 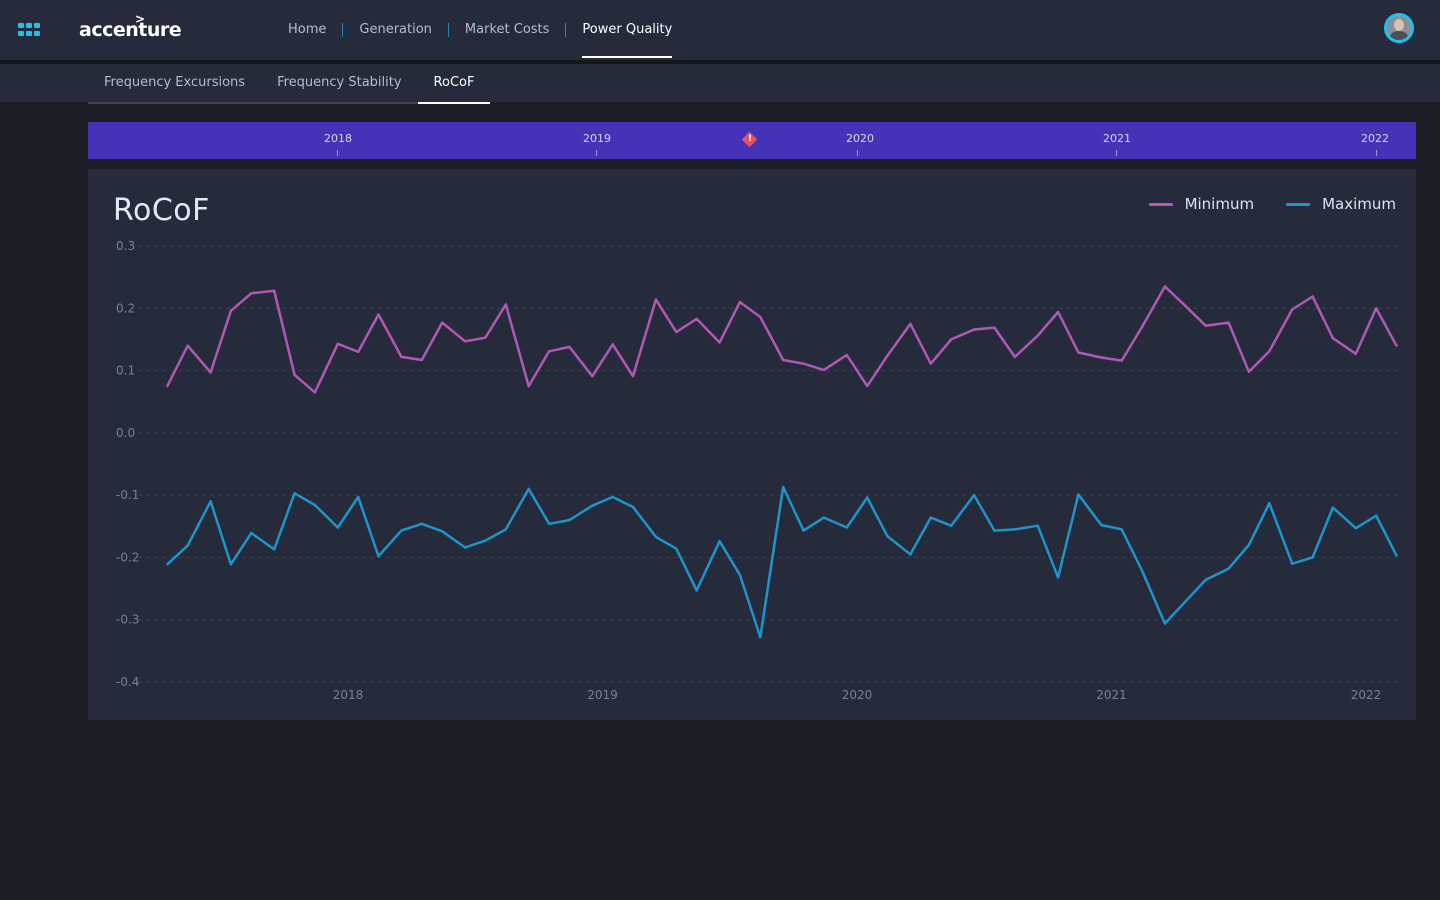 I want to click on grid-icon, so click(x=29, y=30).